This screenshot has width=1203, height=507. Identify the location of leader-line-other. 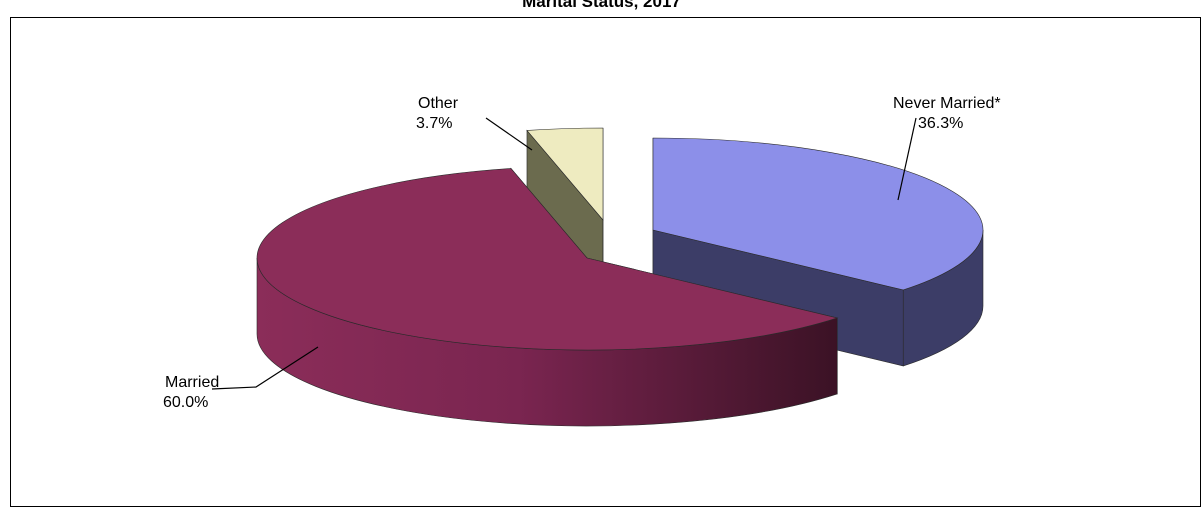
(509, 134).